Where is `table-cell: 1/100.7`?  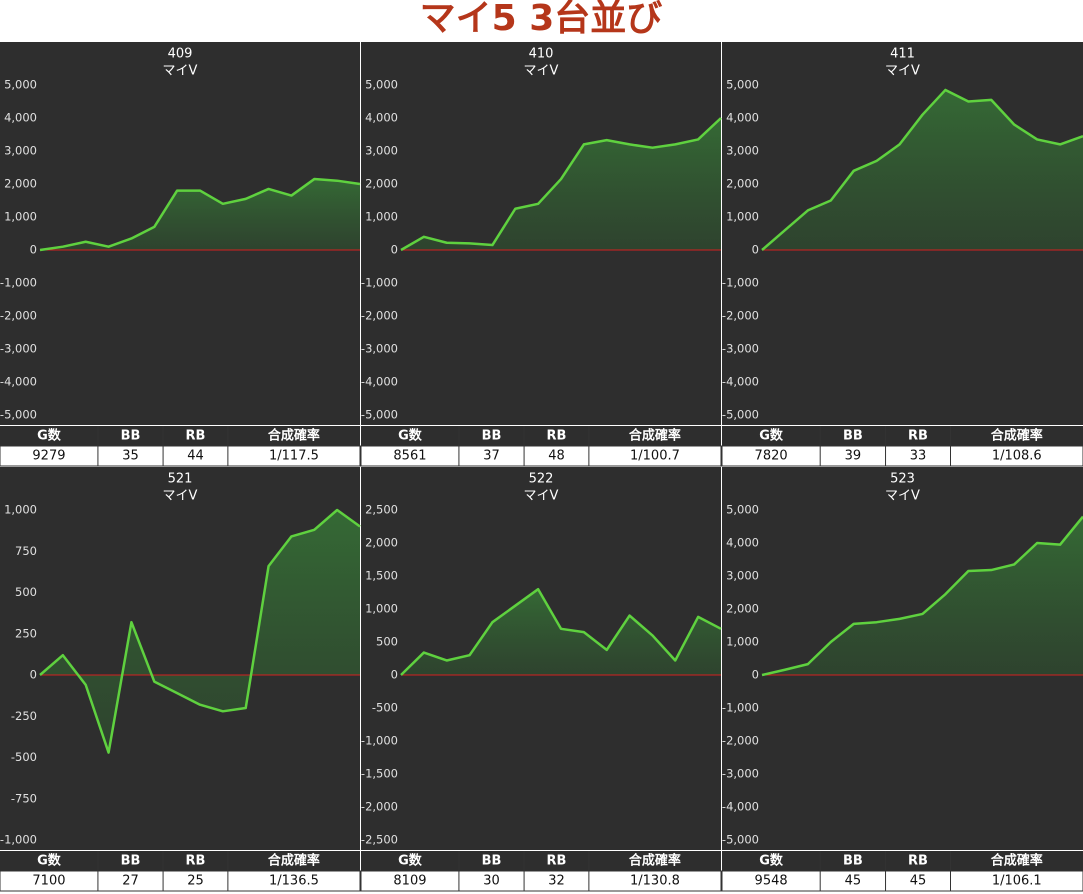 table-cell: 1/100.7 is located at coordinates (655, 456).